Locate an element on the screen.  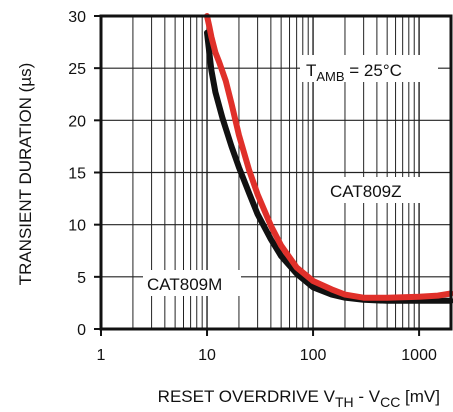
x-tick-labels: 1 10 100 1000 is located at coordinates (267, 355).